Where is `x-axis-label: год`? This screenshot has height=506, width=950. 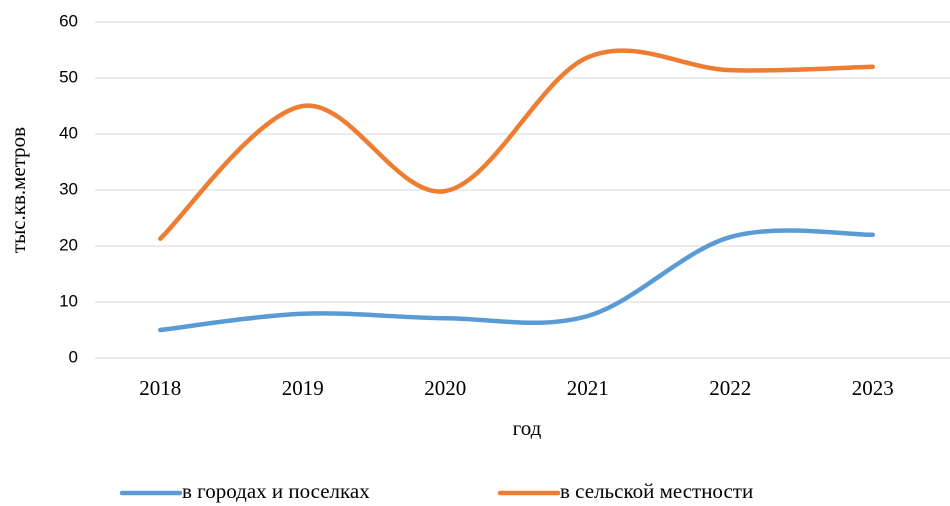
x-axis-label: год is located at coordinates (527, 428).